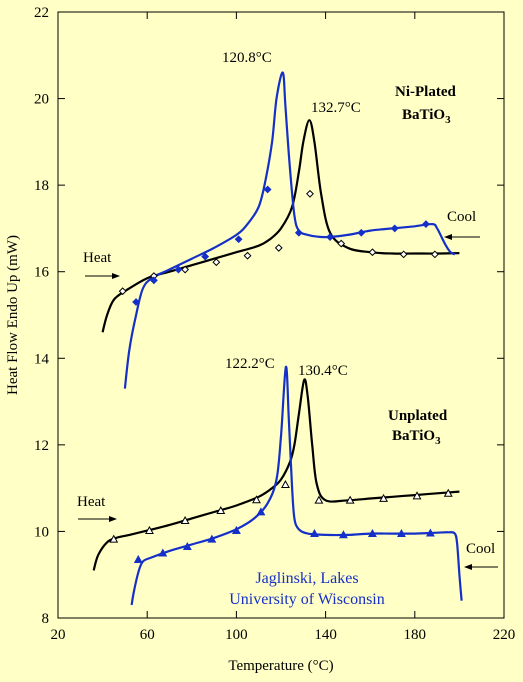 This screenshot has height=682, width=523. What do you see at coordinates (480, 549) in the screenshot?
I see `cool-label-bottom: Cool` at bounding box center [480, 549].